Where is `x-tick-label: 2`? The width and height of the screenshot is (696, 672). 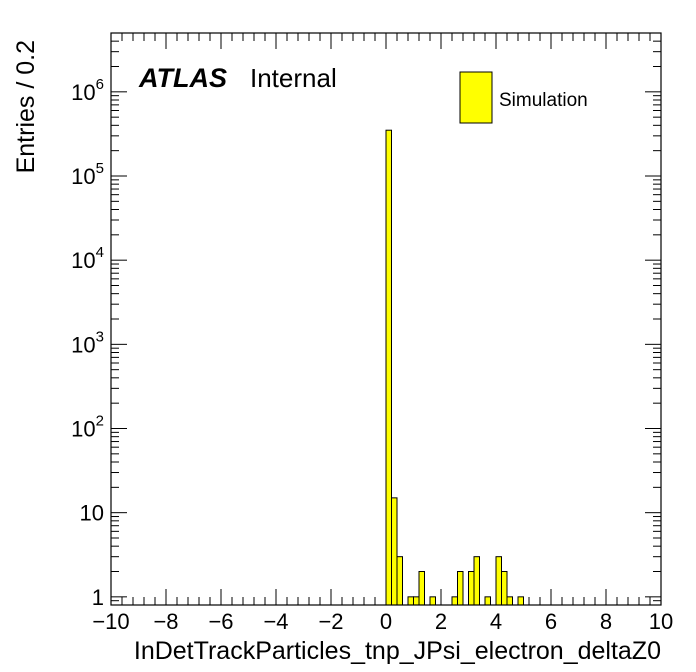 x-tick-label: 2 is located at coordinates (441, 621).